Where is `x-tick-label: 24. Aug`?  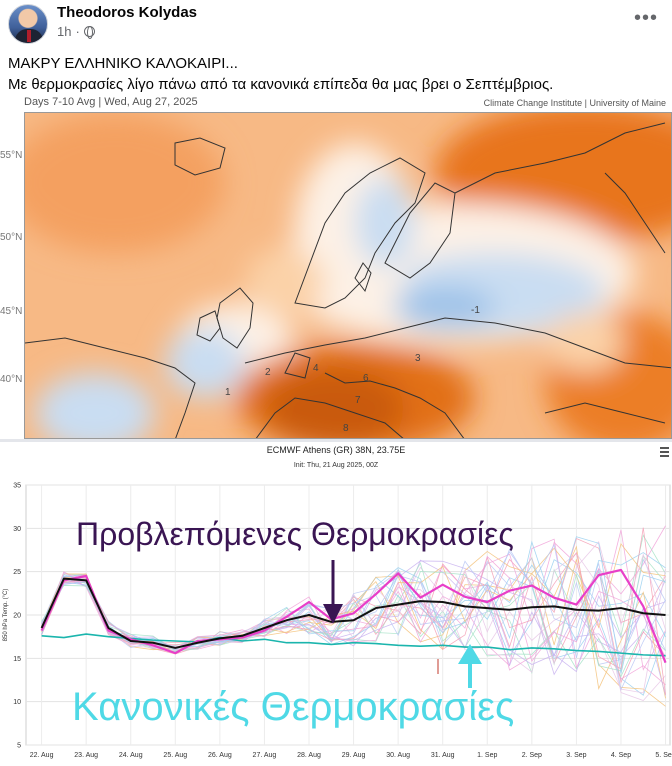
x-tick-label: 24. Aug is located at coordinates (131, 755).